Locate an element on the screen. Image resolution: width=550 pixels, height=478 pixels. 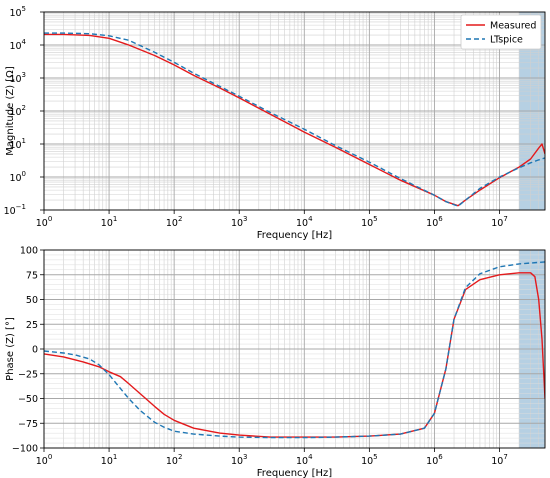
y-tick-label: 50 is located at coordinates (32, 300).